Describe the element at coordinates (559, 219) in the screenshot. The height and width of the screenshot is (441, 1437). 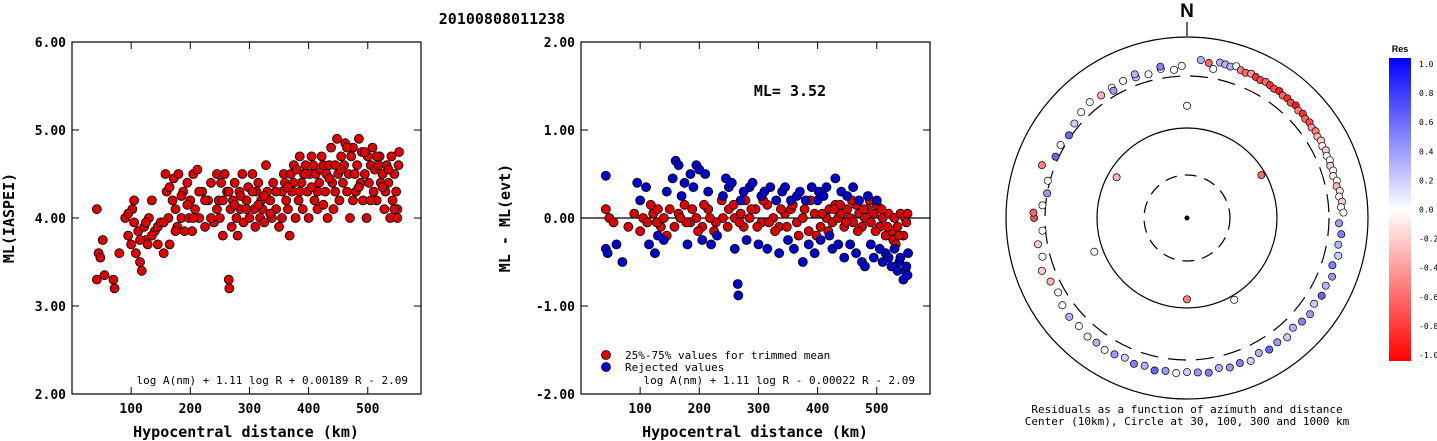
I see `y-tick-label: 0.00` at that location.